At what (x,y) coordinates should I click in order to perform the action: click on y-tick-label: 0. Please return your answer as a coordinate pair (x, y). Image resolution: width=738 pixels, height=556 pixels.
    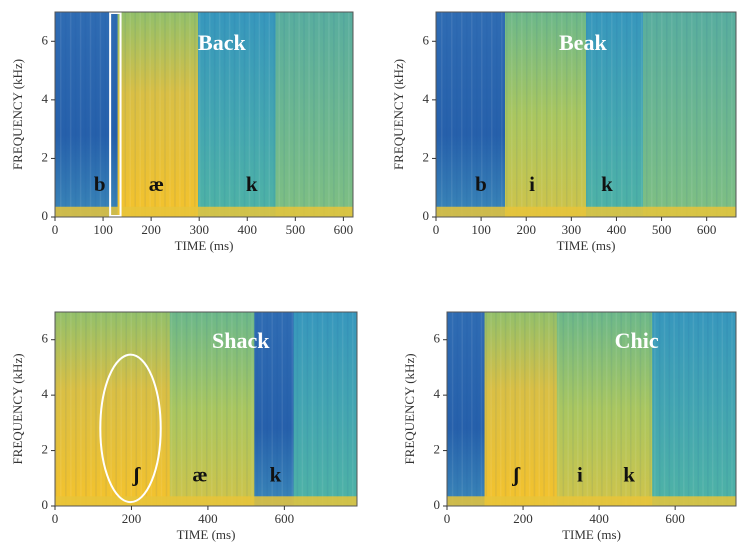
    Looking at the image, I should click on (426, 215).